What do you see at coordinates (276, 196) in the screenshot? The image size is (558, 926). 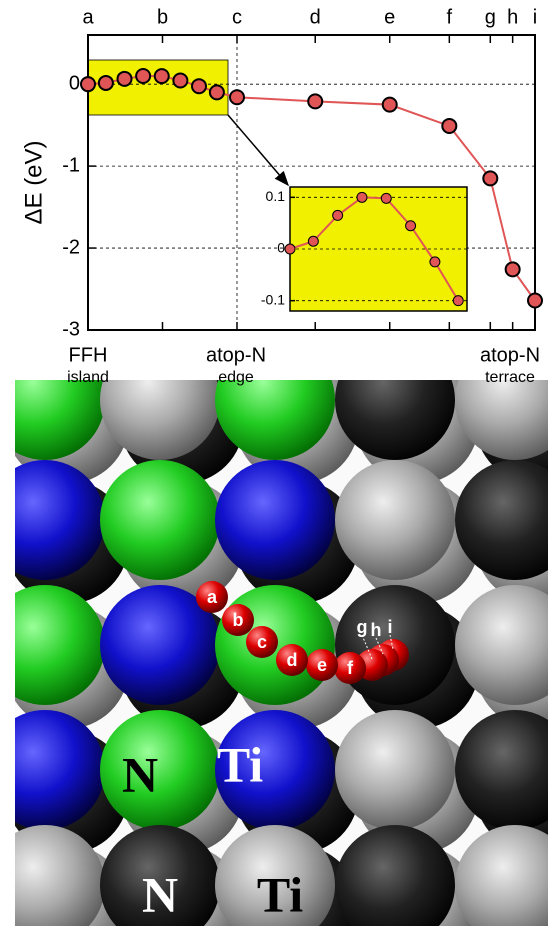 I see `inset-y-tick-label: 0.1` at bounding box center [276, 196].